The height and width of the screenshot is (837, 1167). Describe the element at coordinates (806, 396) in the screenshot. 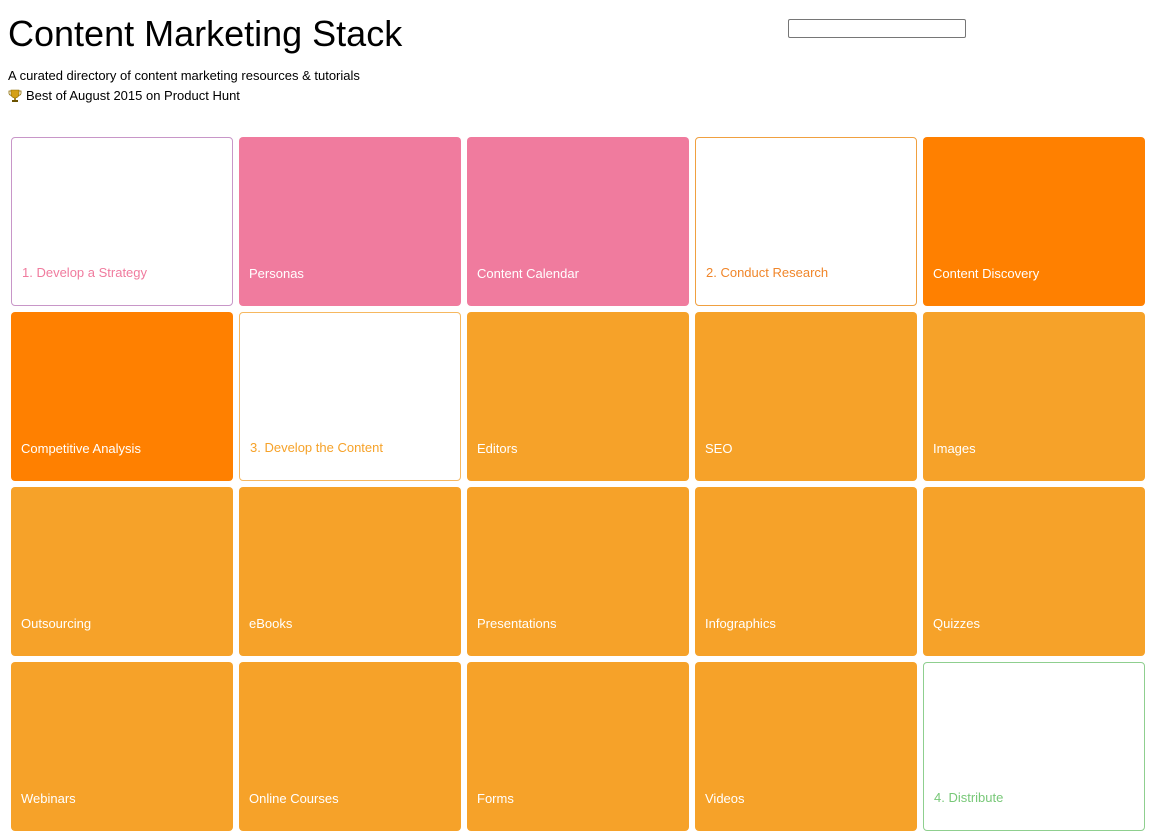

I see `category-tile-seo: SEO` at that location.